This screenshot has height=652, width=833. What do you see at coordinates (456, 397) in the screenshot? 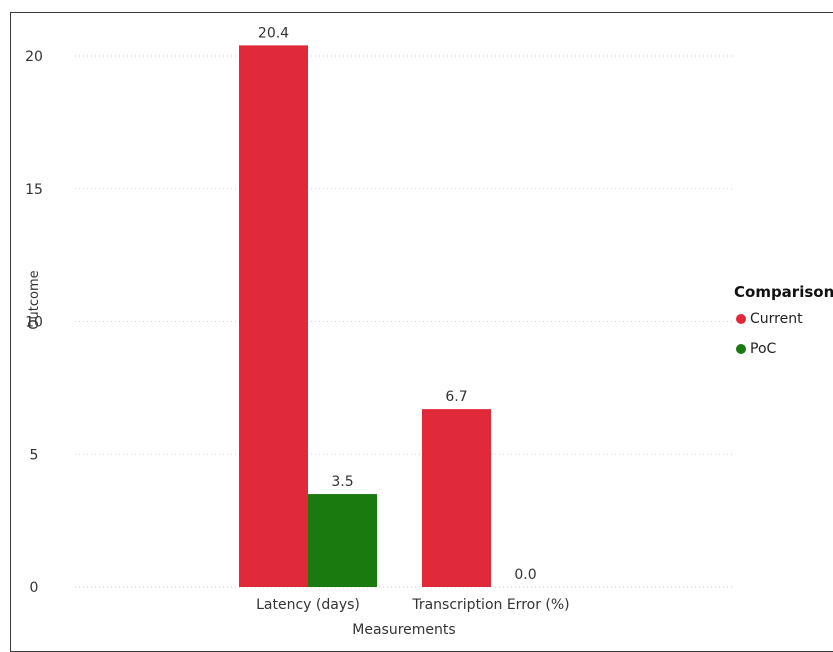
I see `data-label: 6.7` at bounding box center [456, 397].